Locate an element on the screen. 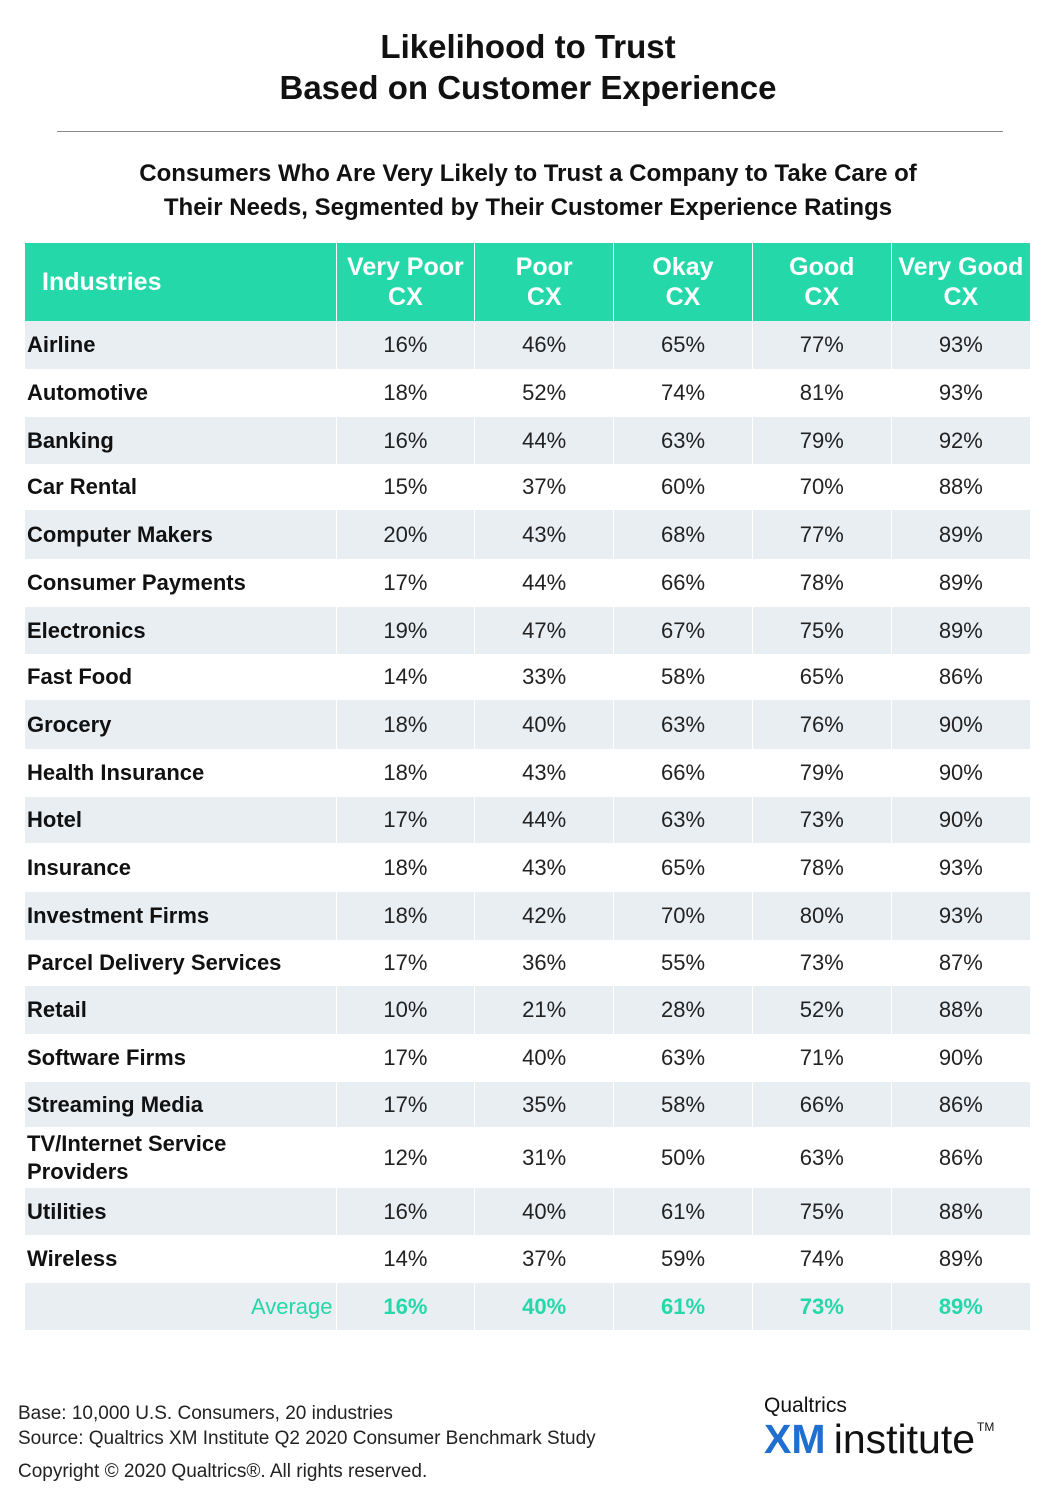  industry-name: Wireless is located at coordinates (72, 1258).